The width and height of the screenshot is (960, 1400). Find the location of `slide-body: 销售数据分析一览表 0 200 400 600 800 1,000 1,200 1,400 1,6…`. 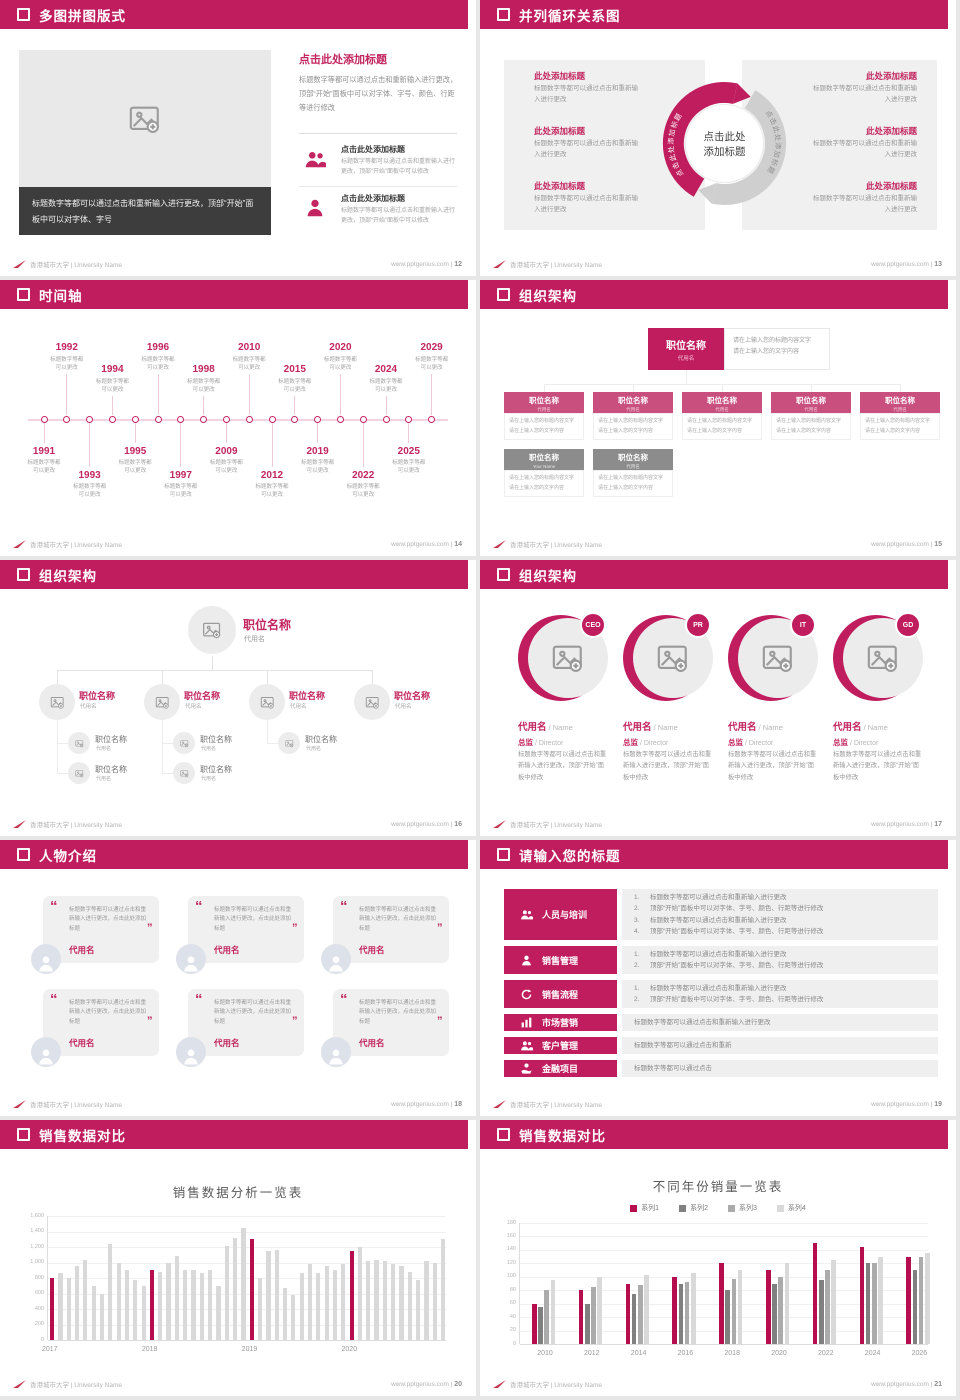

slide-body: 销售数据分析一览表 0 200 400 600 800 1,000 1,200 1,400 1,6… is located at coordinates (238, 1258).